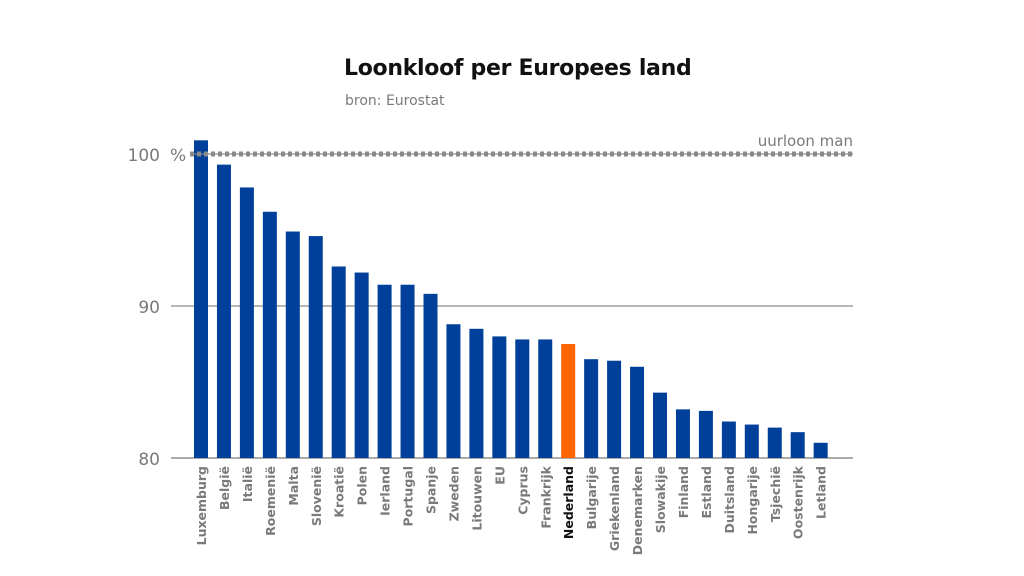 The image size is (1024, 576). What do you see at coordinates (568, 502) in the screenshot?
I see `x-category-label: Nederland` at bounding box center [568, 502].